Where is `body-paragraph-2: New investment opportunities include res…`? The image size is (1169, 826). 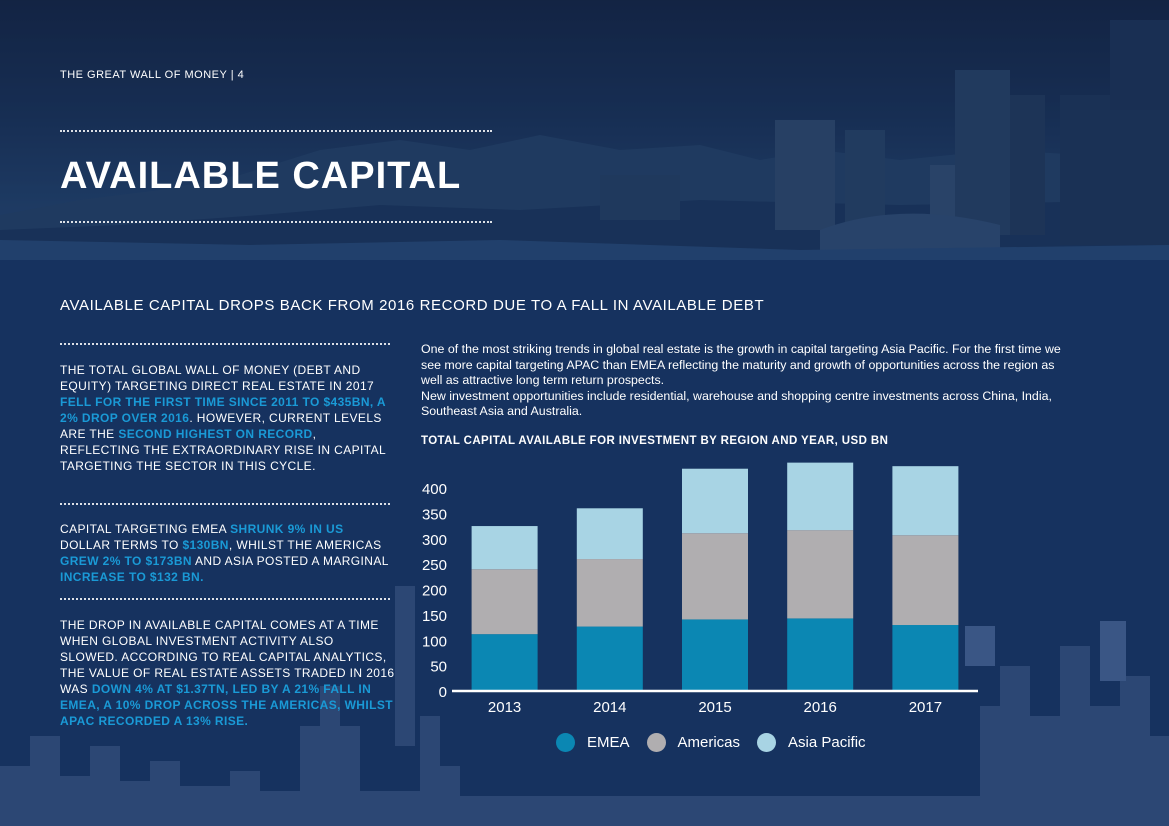
body-paragraph-2: New investment opportunities include res… is located at coordinates (736, 403).